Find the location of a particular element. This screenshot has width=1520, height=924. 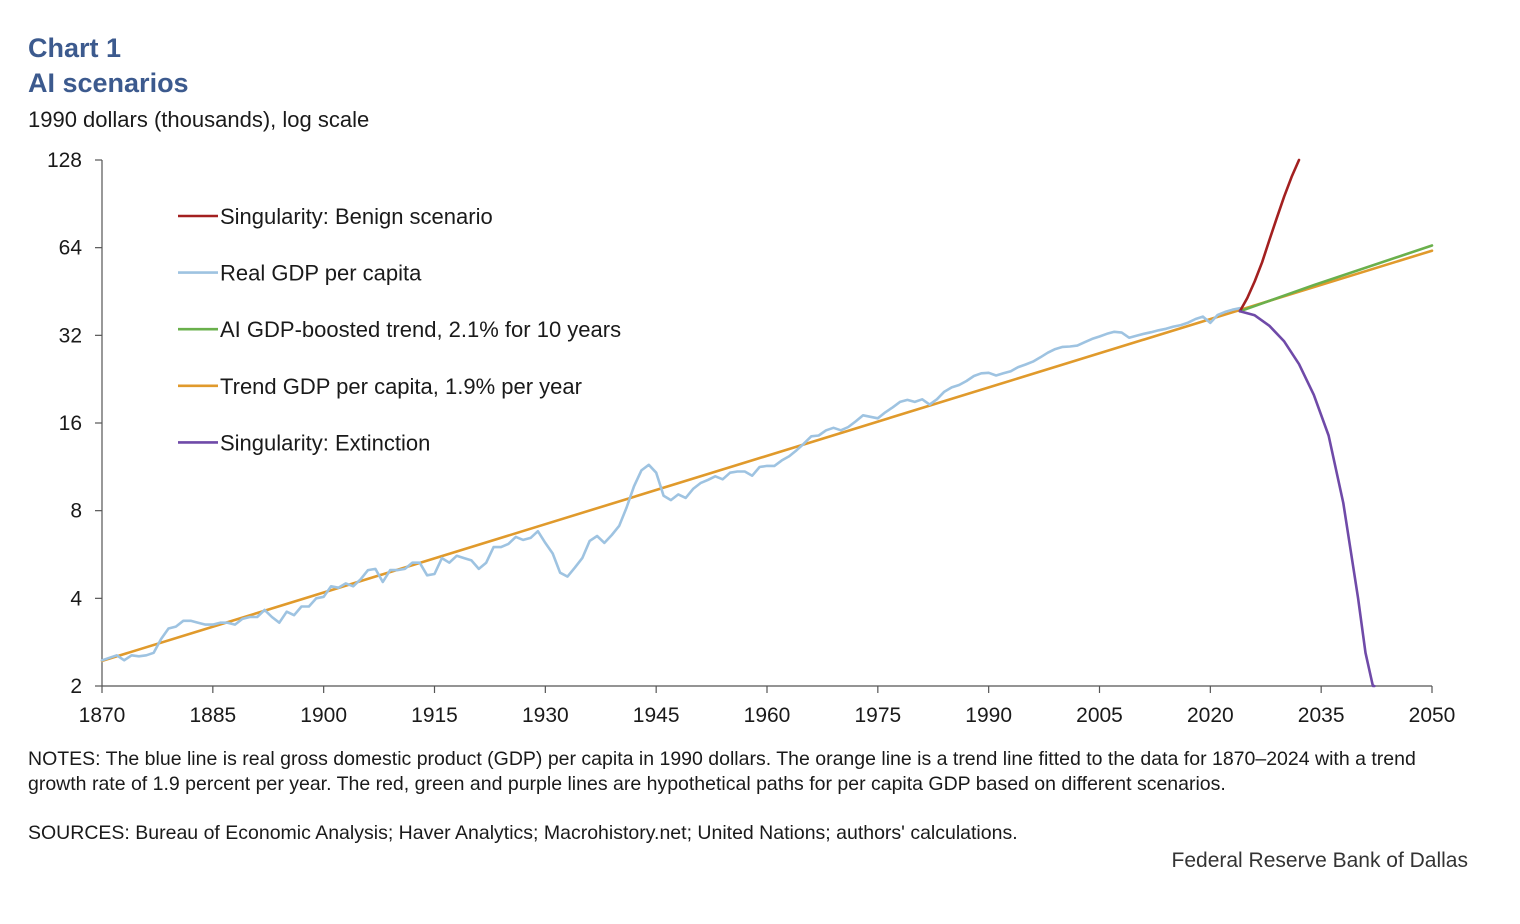

x-tick-label: 1870 is located at coordinates (102, 715).